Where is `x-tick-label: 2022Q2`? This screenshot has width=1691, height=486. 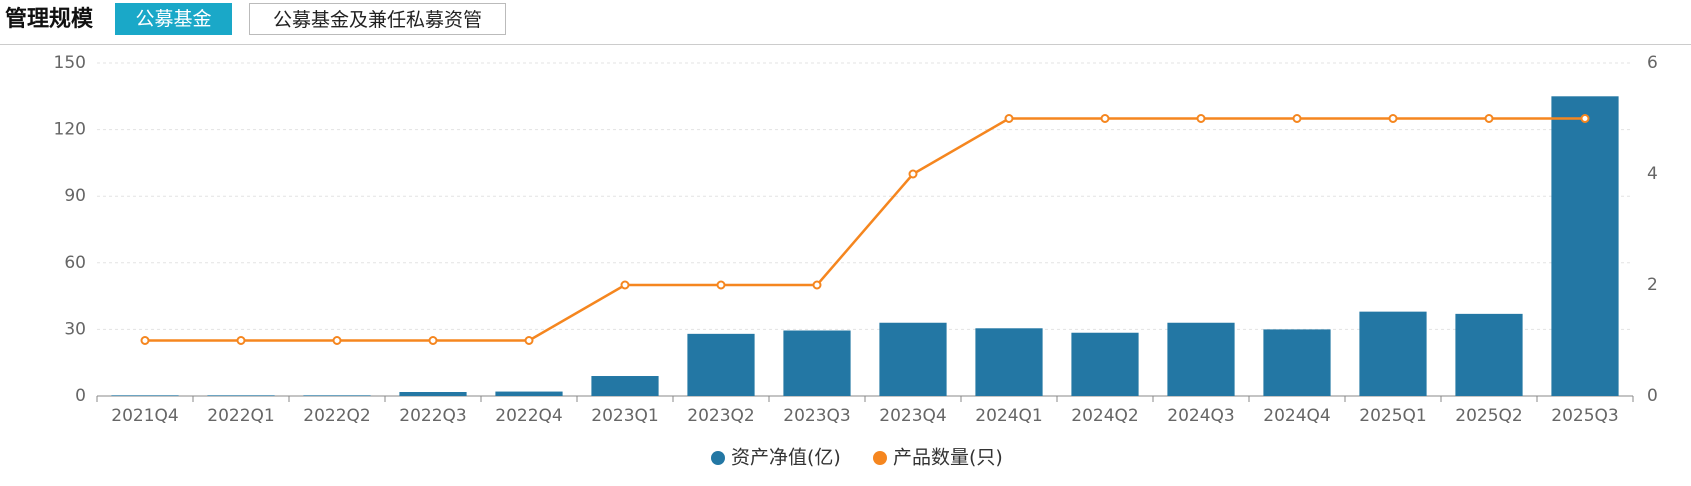 x-tick-label: 2022Q2 is located at coordinates (336, 416).